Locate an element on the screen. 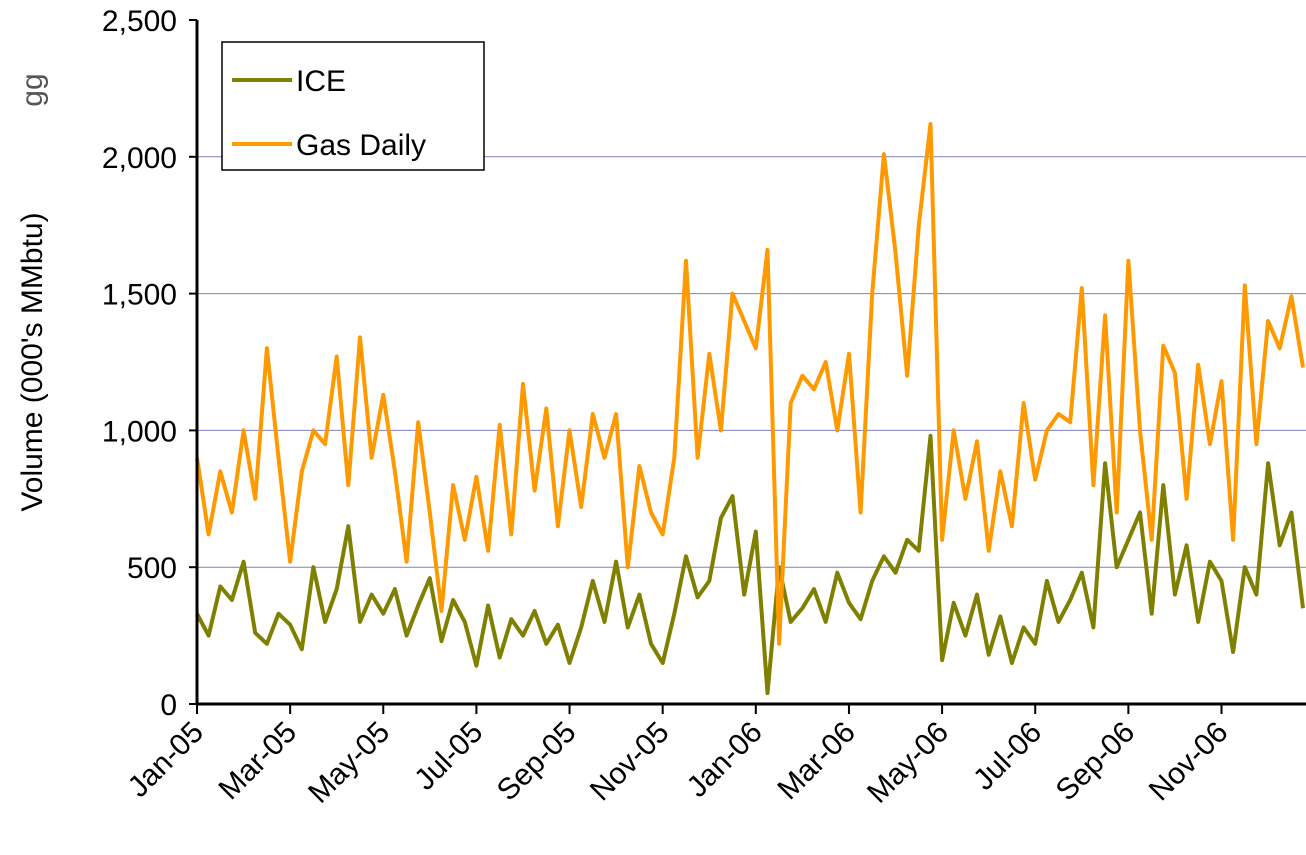  legend-label: ICE is located at coordinates (321, 81).